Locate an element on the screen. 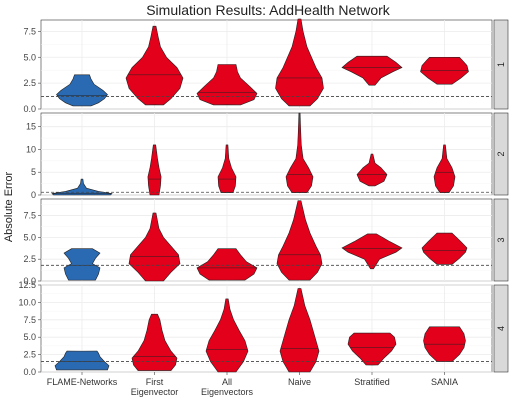 This screenshot has width=512, height=410. x-tick-label: First Eigenvector is located at coordinates (155, 387).